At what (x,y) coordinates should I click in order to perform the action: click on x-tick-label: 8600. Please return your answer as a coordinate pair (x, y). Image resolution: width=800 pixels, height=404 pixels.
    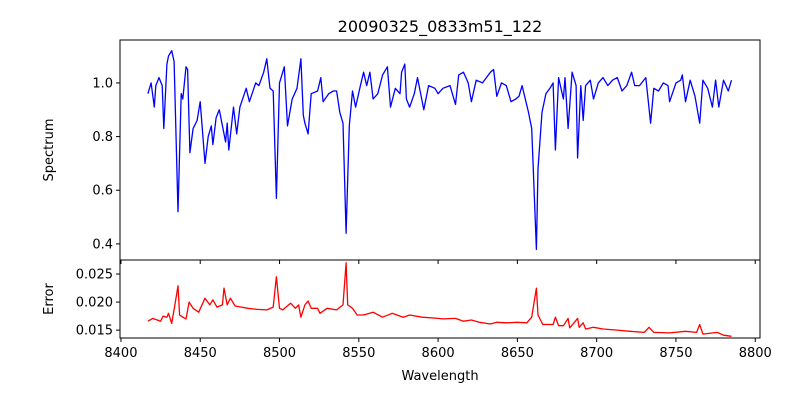
    Looking at the image, I should click on (438, 353).